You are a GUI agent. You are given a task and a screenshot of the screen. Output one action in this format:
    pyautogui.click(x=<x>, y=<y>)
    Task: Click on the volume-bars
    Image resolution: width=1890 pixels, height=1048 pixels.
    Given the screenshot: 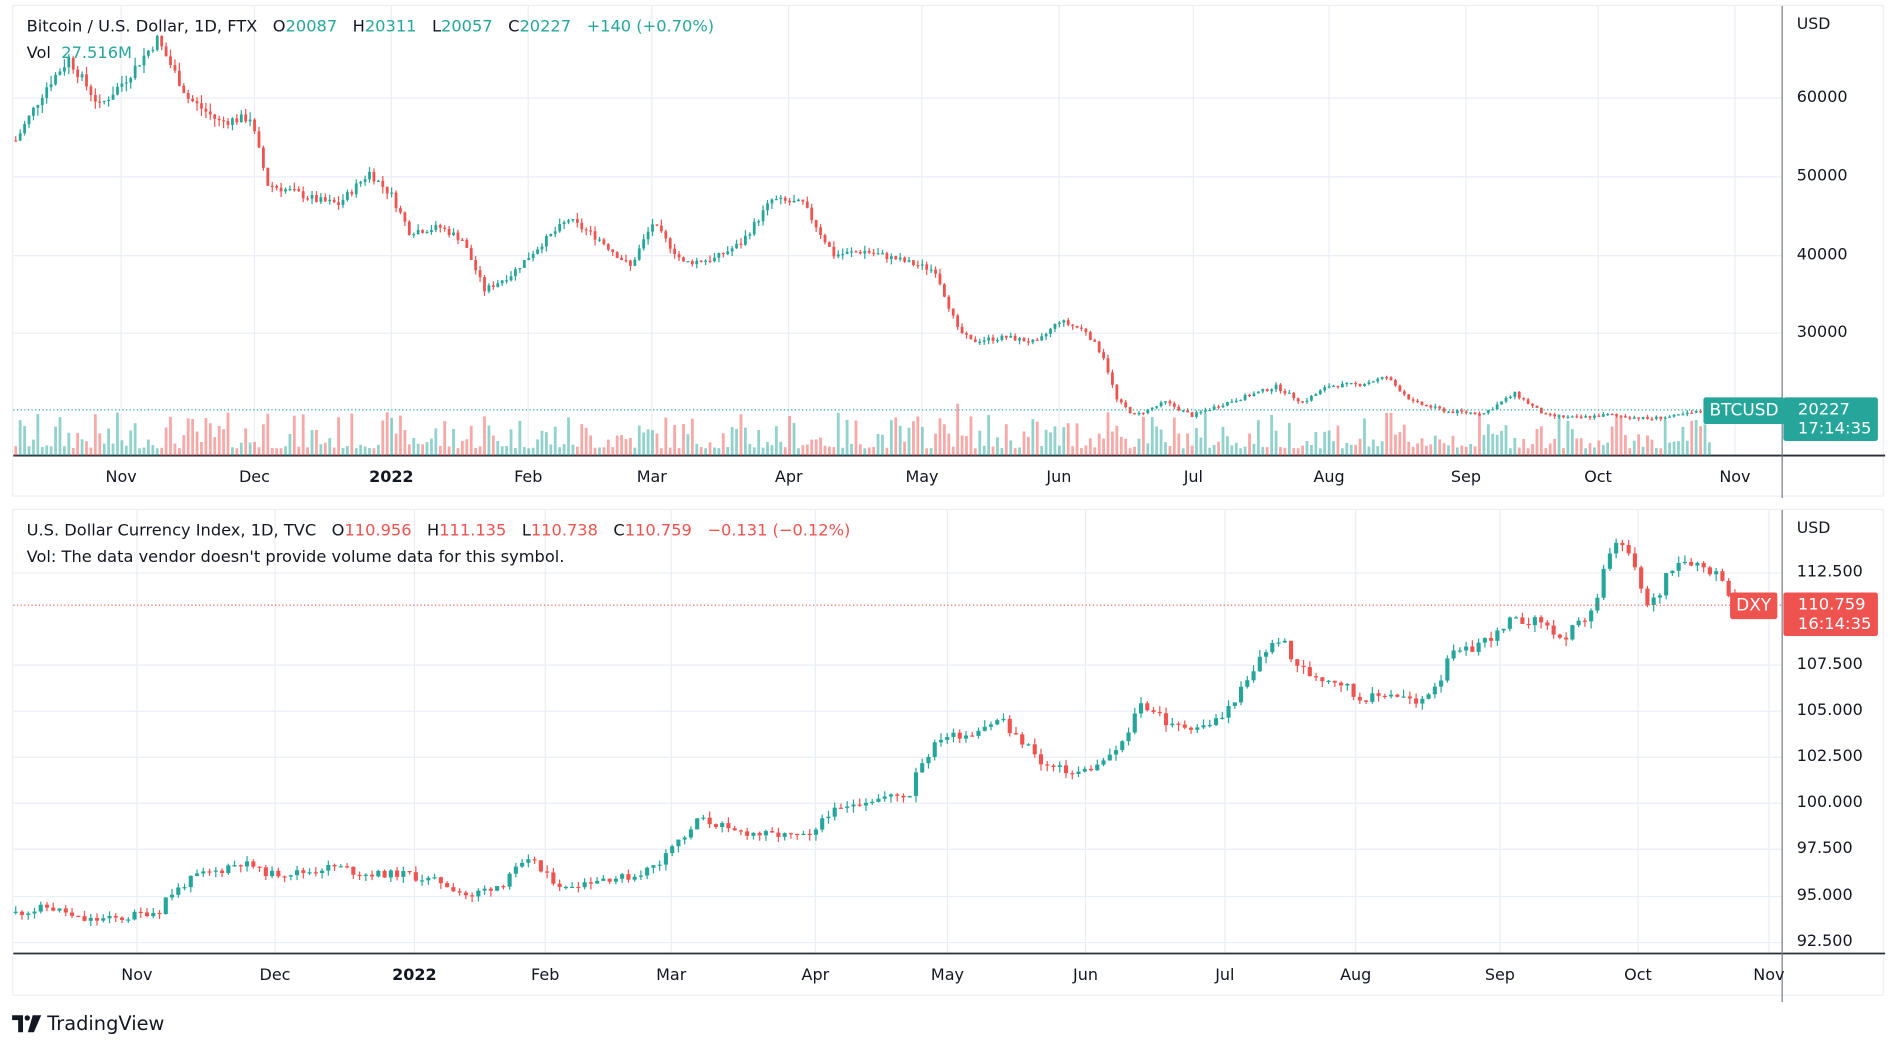 What is the action you would take?
    pyautogui.click(x=862, y=429)
    